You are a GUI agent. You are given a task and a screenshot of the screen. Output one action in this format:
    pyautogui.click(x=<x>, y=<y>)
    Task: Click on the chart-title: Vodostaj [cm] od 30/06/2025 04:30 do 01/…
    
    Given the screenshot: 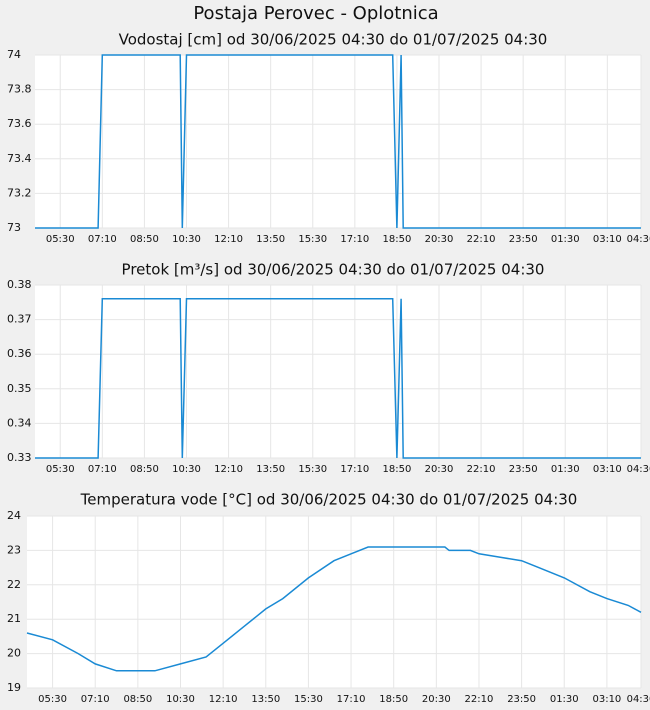 What is the action you would take?
    pyautogui.click(x=333, y=40)
    